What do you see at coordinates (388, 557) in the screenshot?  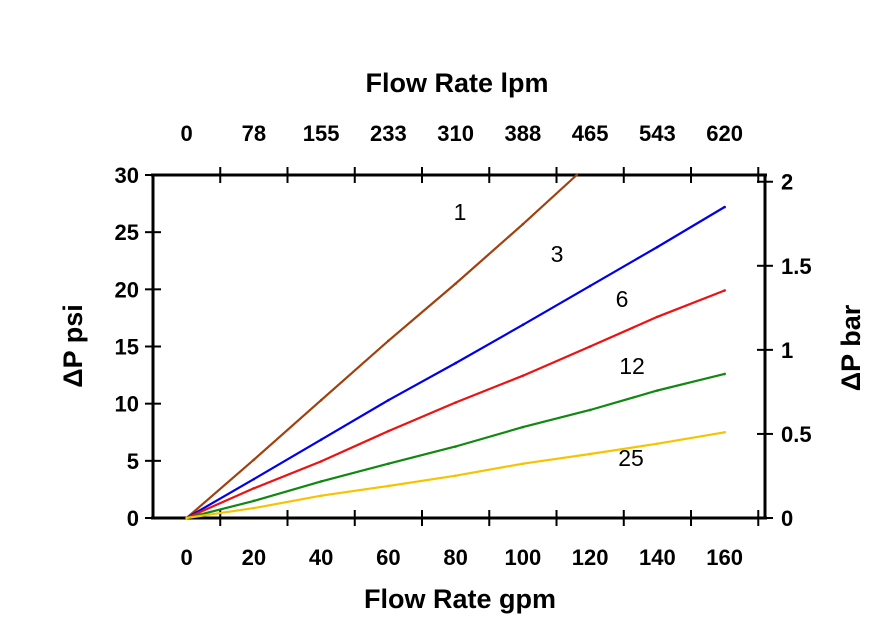 I see `x-tick-label: 60` at bounding box center [388, 557].